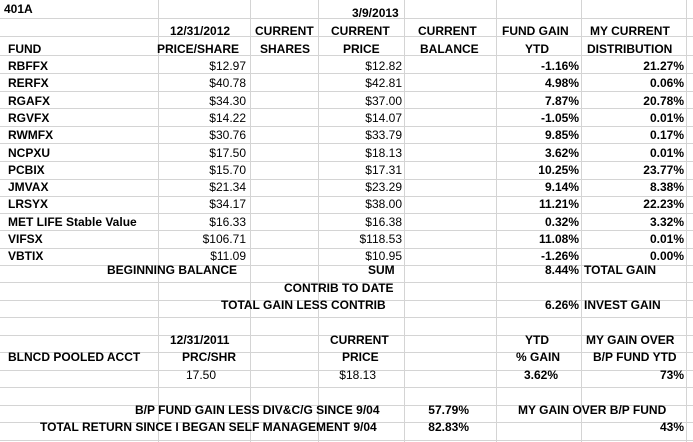 The width and height of the screenshot is (693, 442). Describe the element at coordinates (29, 117) in the screenshot. I see `fund-name: RGVFX` at that location.